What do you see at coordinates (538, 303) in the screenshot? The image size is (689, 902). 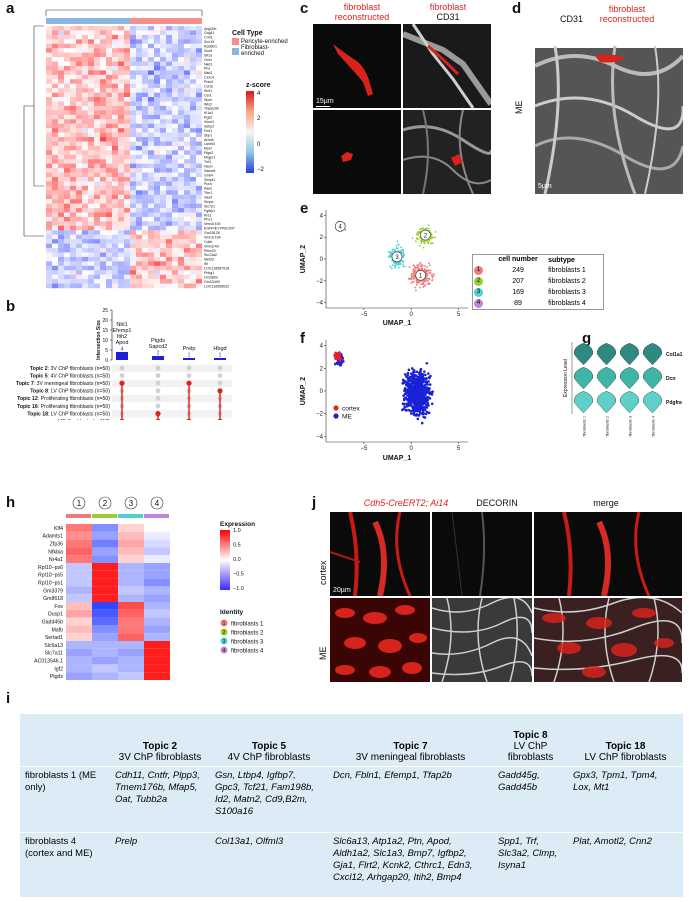 I see `table-row: 4 89 fibroblasts 4` at bounding box center [538, 303].